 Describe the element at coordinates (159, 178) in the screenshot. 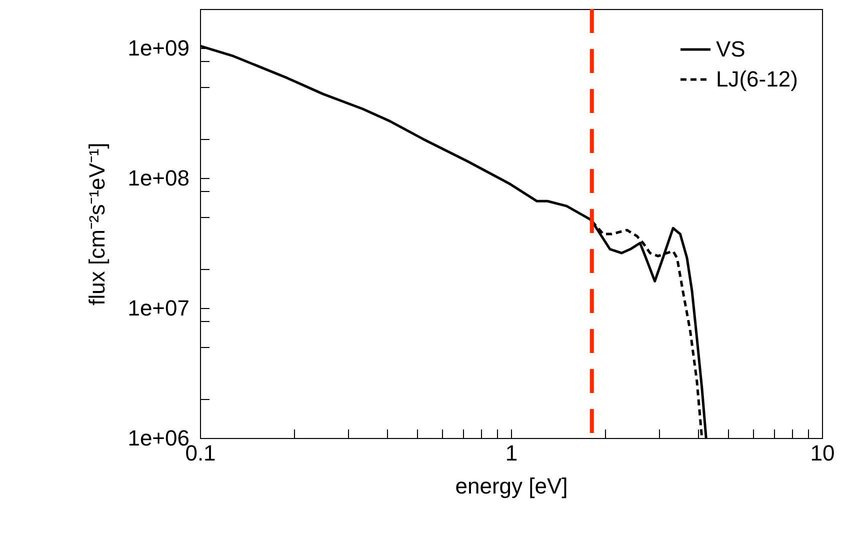

I see `y-tick-label: 1e+08` at that location.